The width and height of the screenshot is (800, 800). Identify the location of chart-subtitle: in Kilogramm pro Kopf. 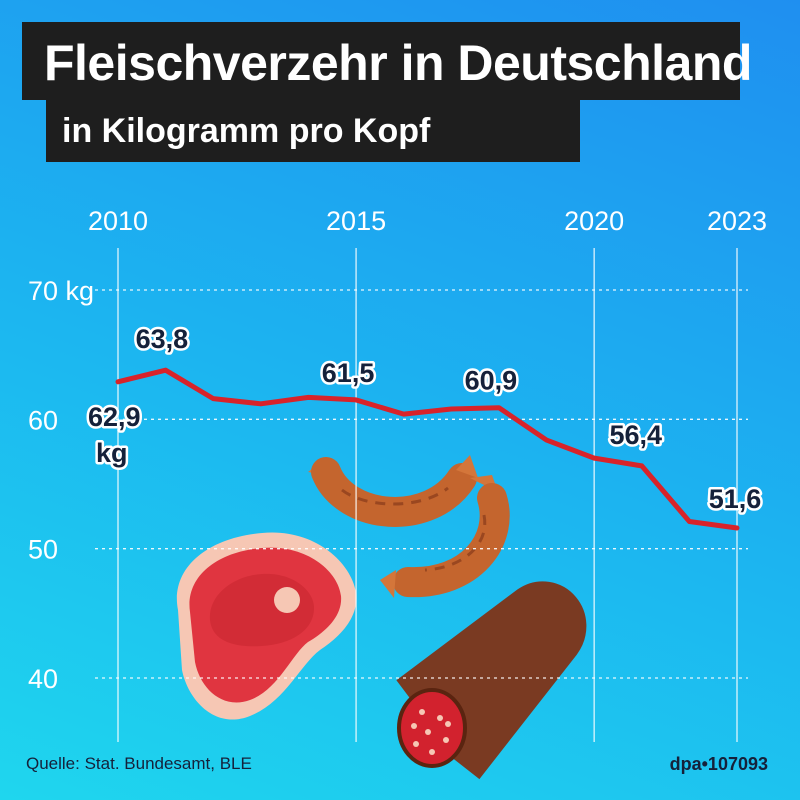
(246, 131).